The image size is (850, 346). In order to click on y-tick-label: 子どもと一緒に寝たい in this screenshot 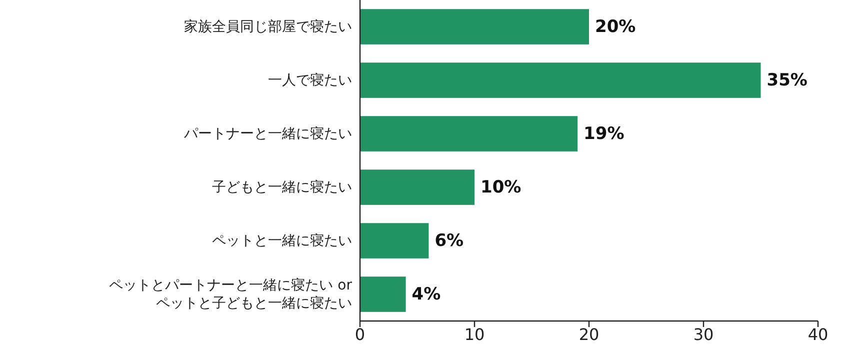, I will do `click(282, 187)`.